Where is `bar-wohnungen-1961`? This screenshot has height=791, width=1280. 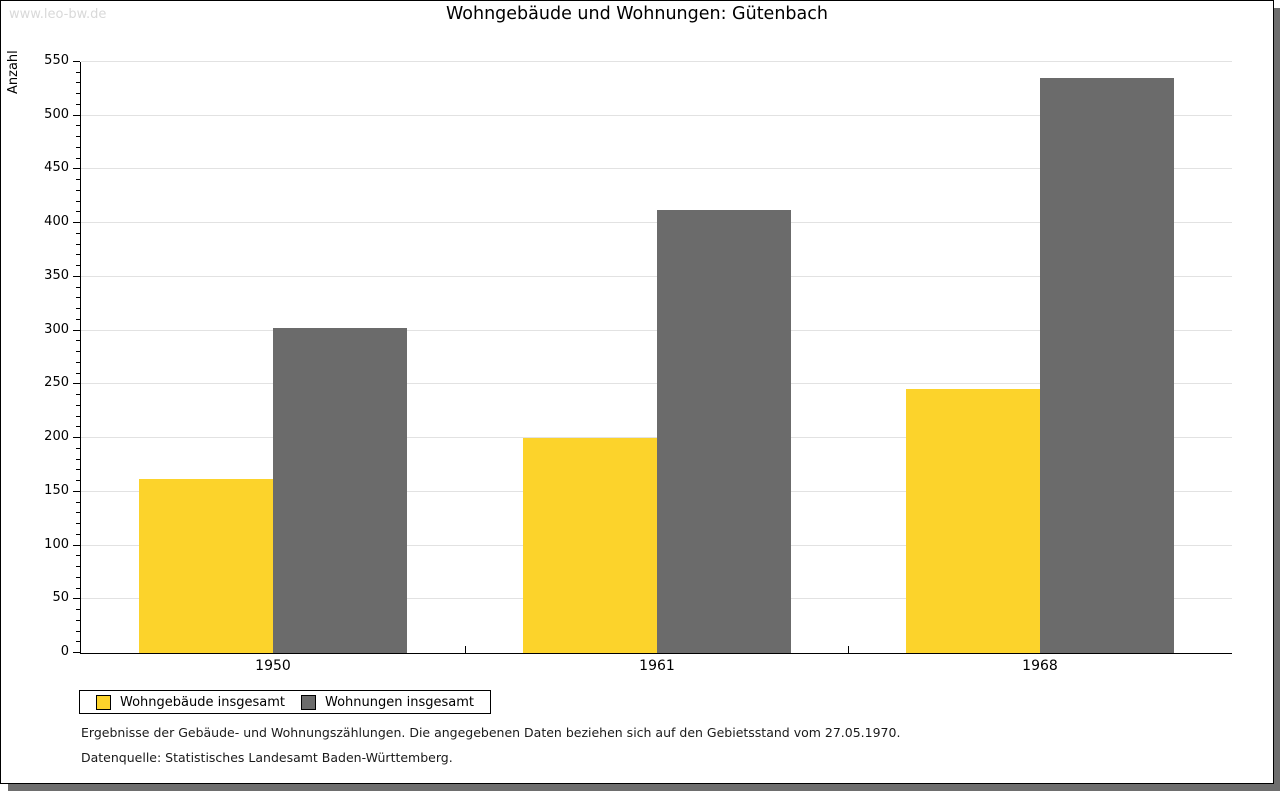 bar-wohnungen-1961 is located at coordinates (724, 431).